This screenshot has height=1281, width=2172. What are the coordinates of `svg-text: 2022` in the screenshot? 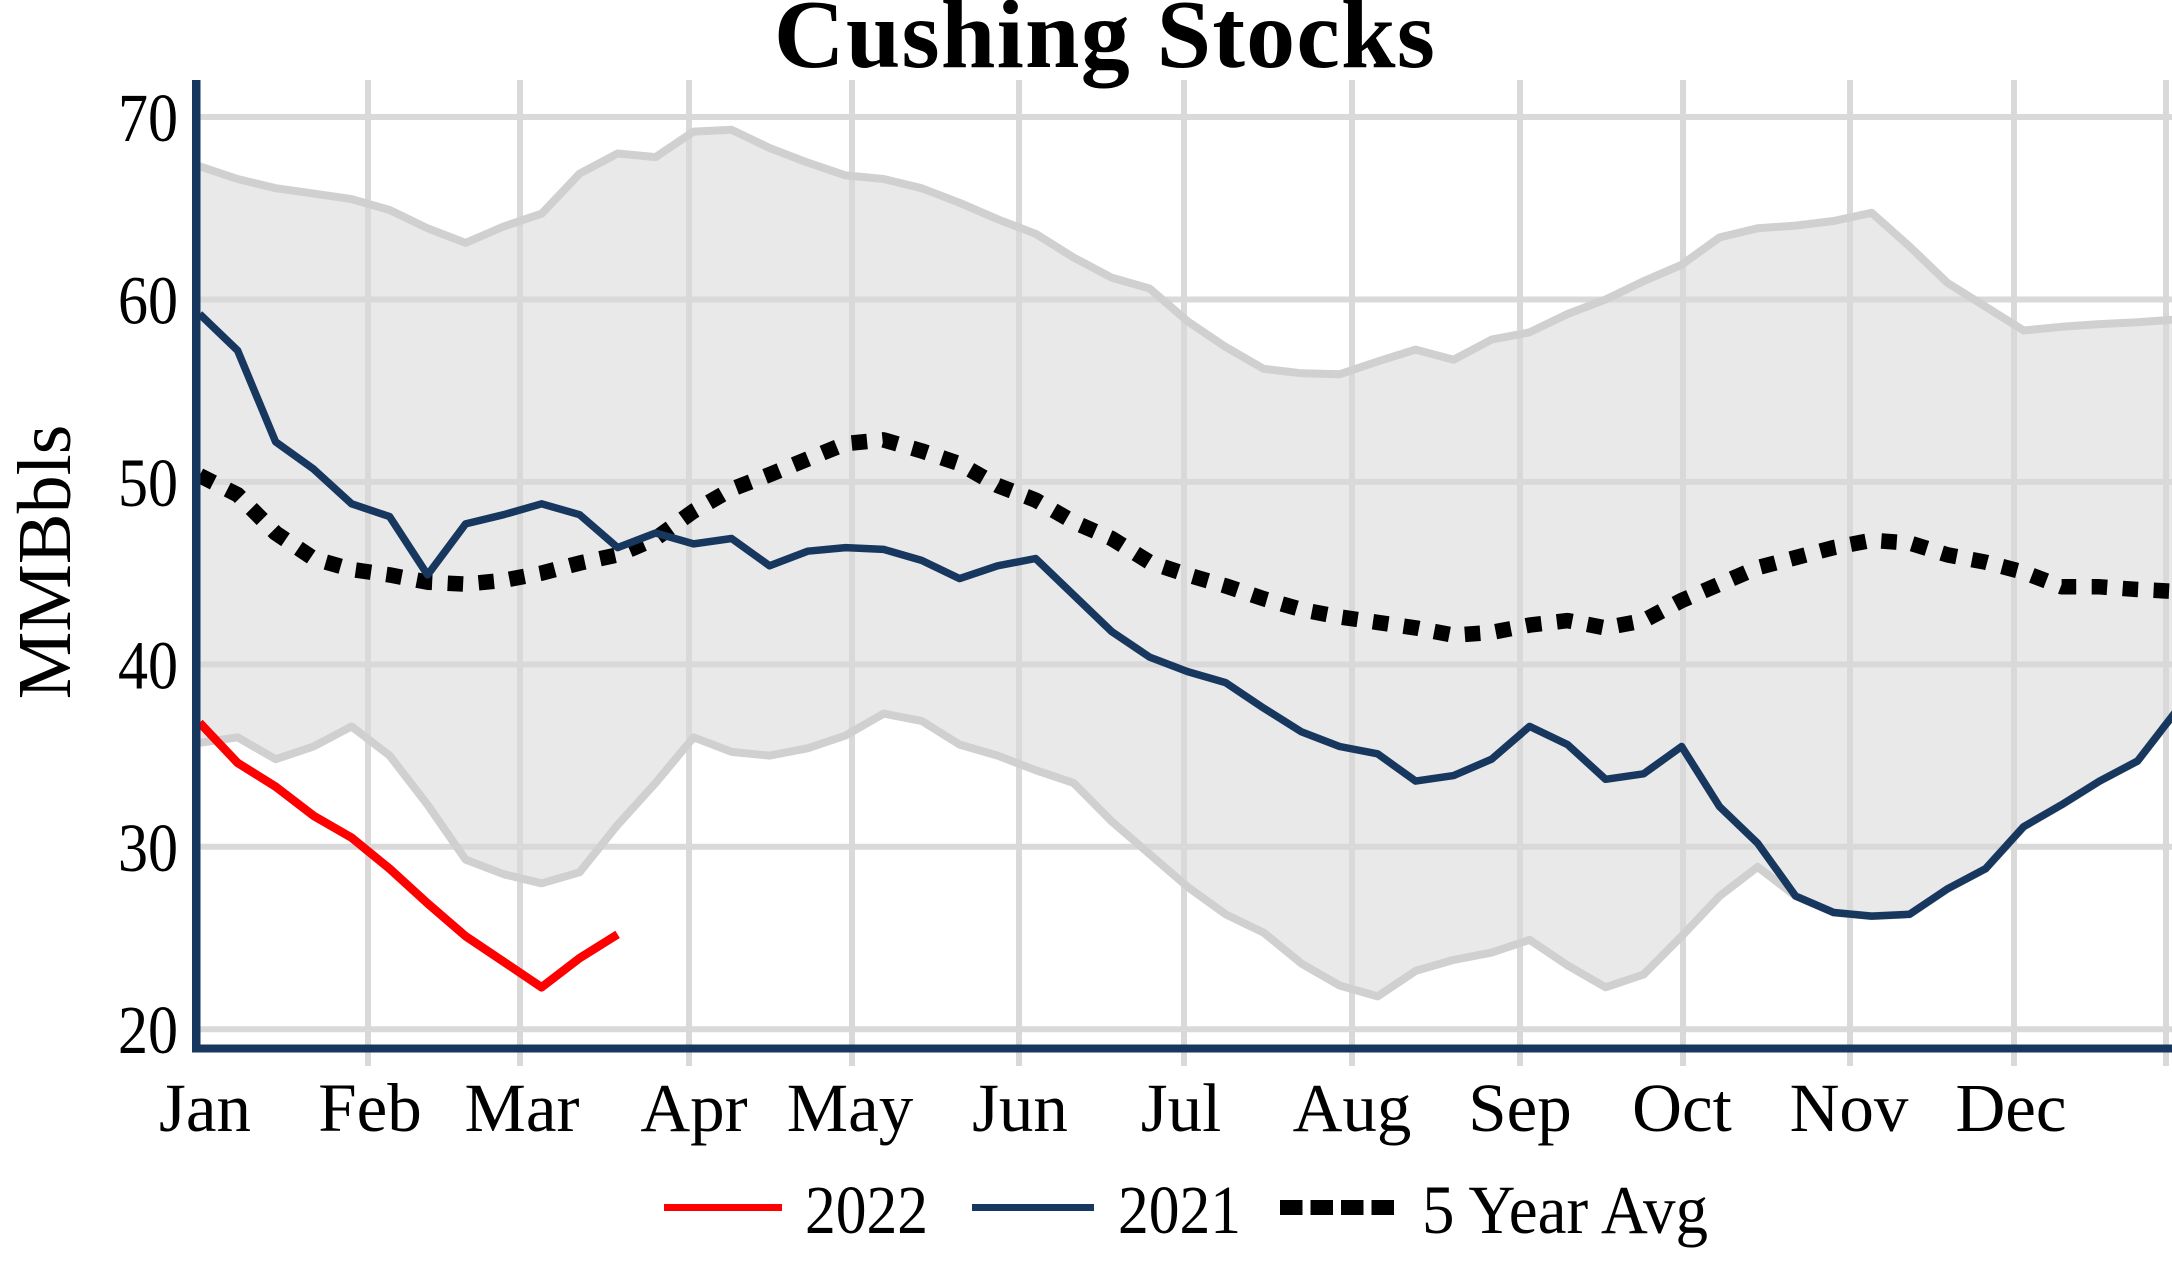 It's located at (866, 1210).